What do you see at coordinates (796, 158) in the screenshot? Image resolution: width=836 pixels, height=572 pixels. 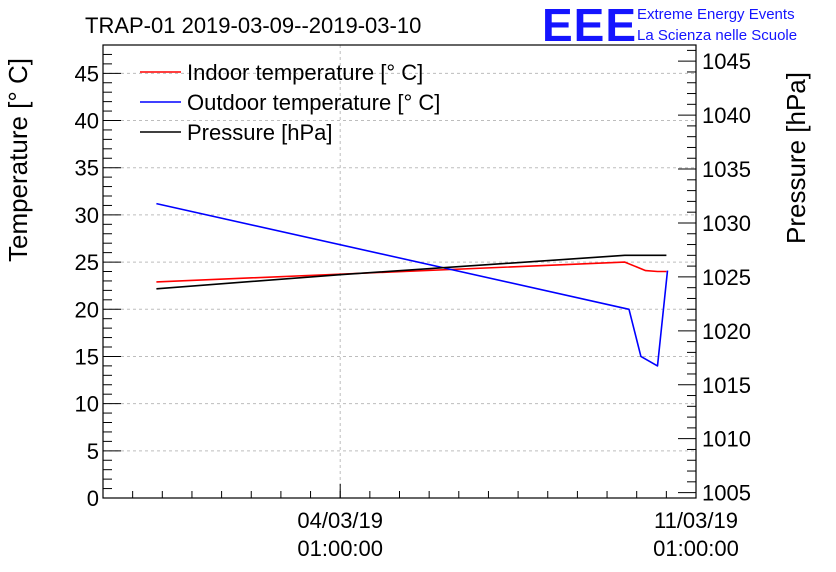 I see `right-axis-label: Pressure [hPa]` at bounding box center [796, 158].